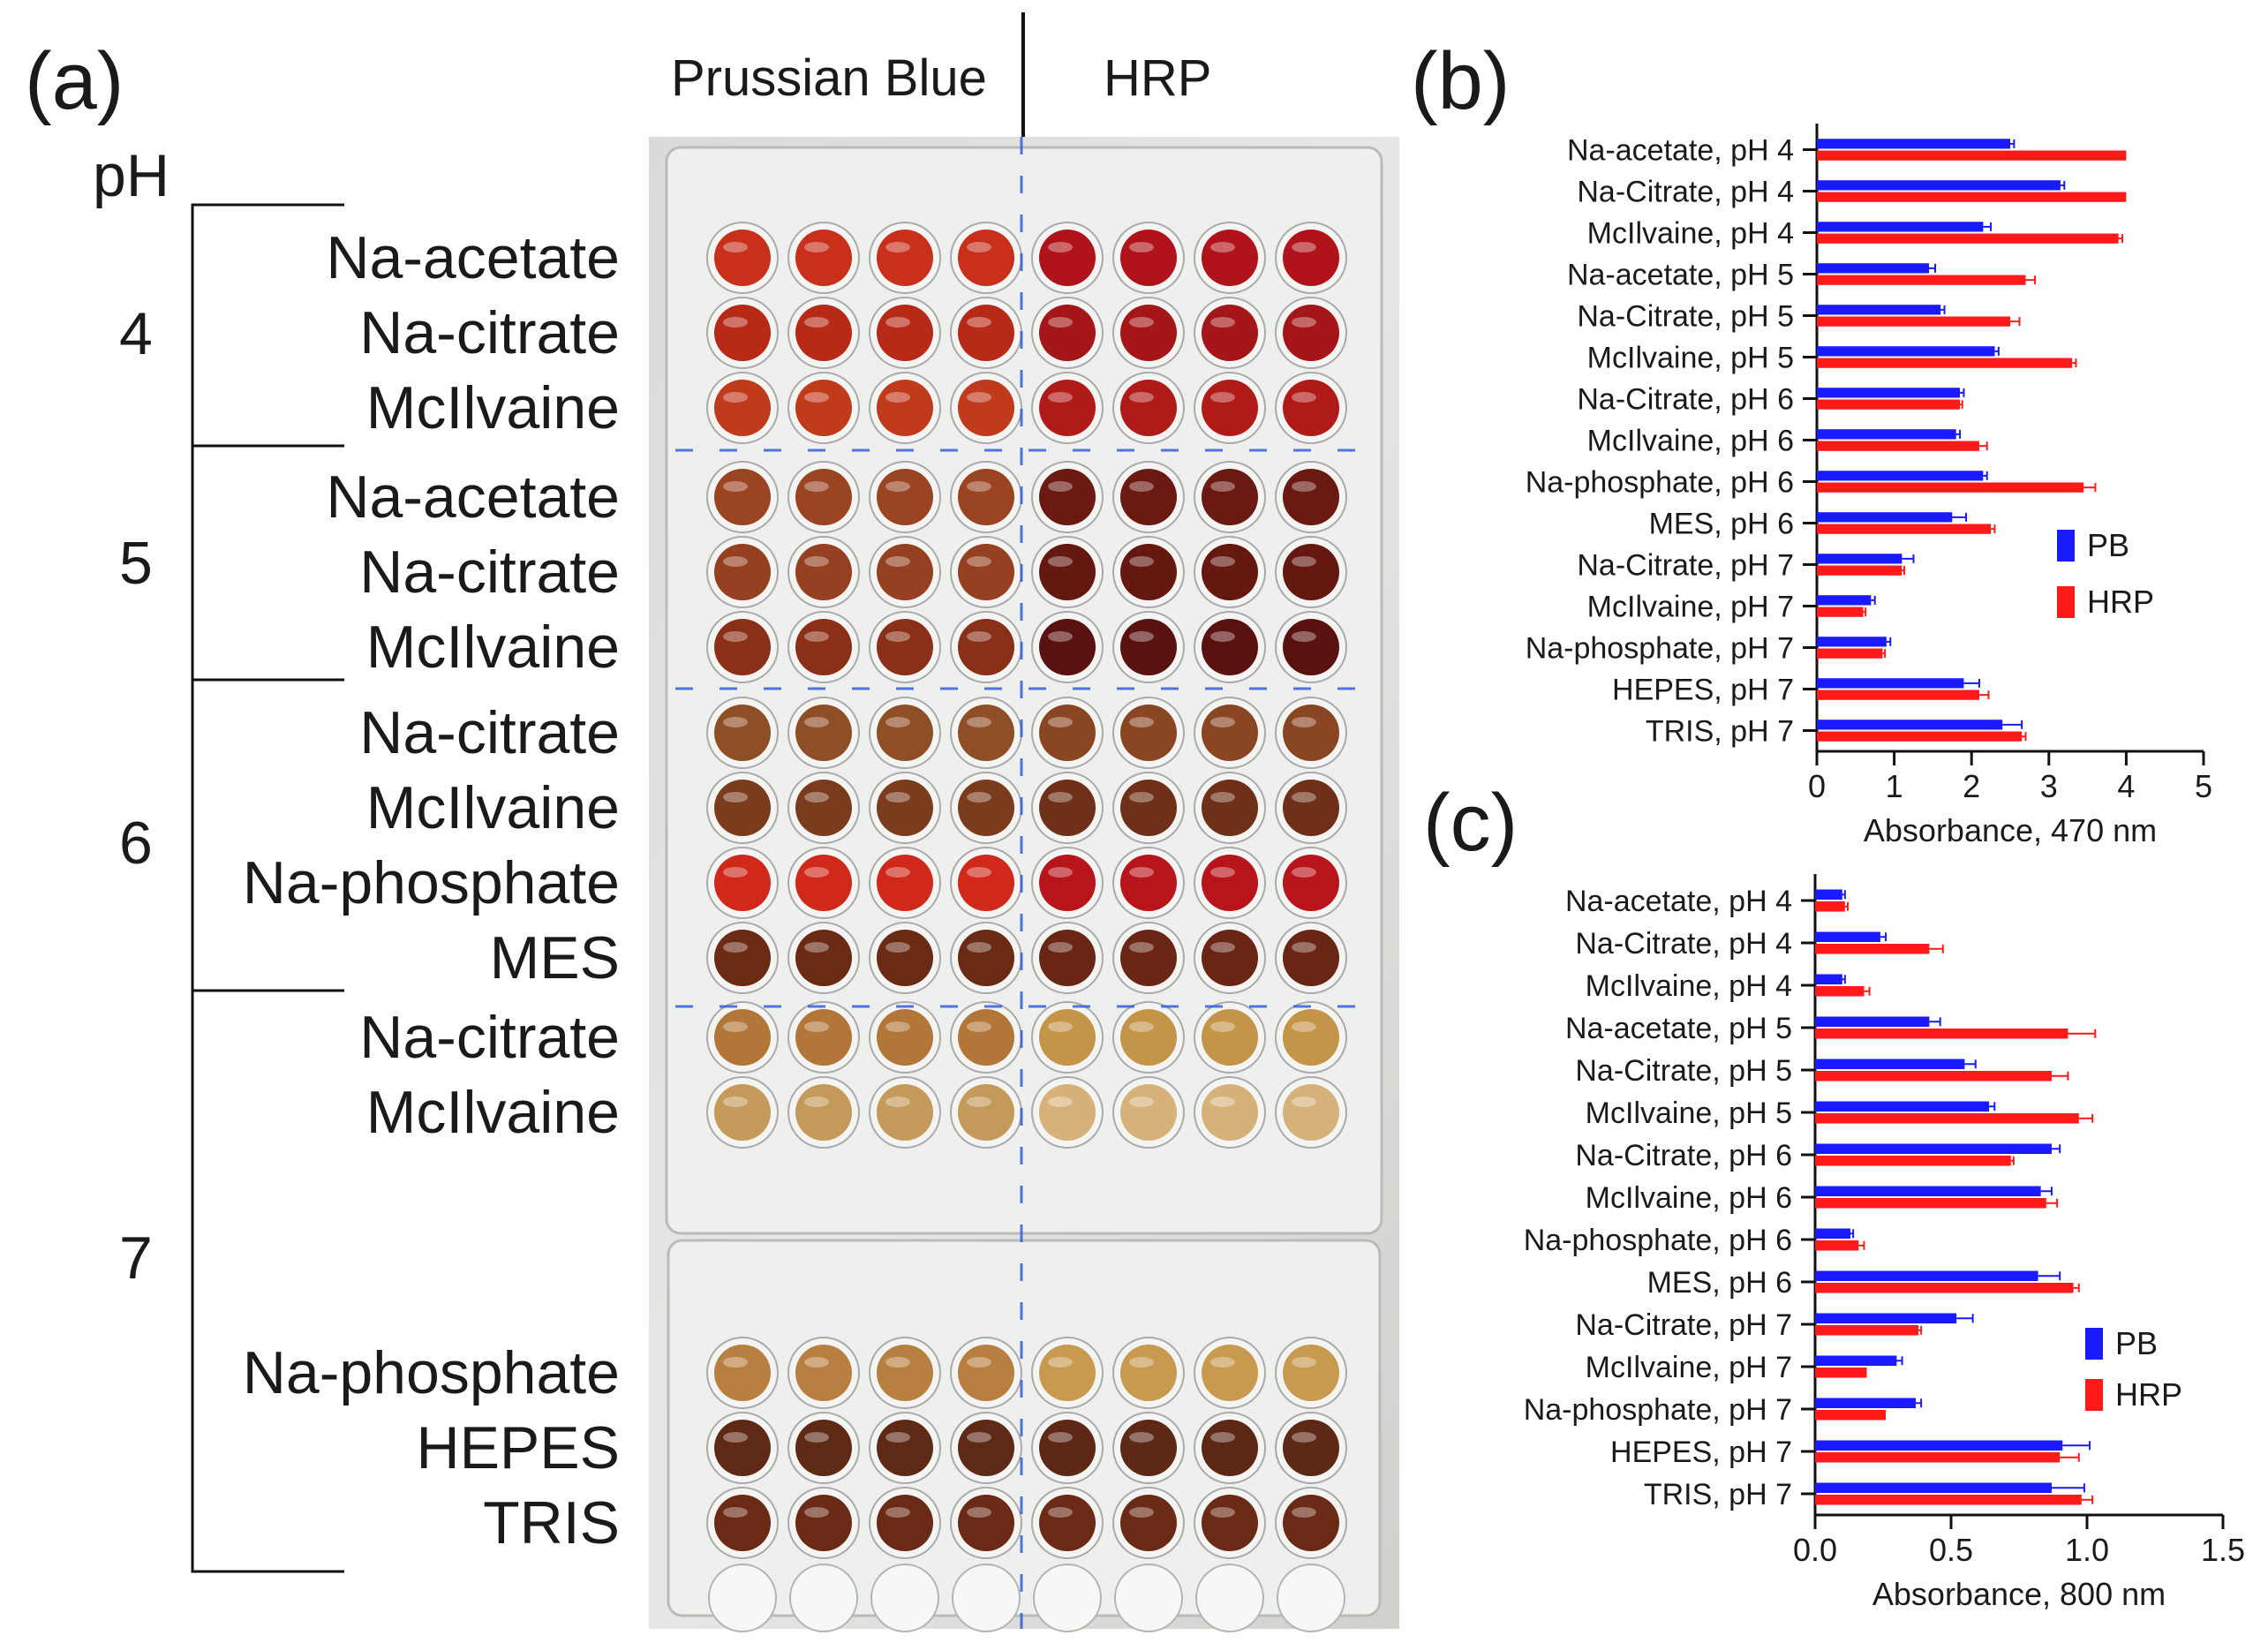 Image resolution: width=2268 pixels, height=1643 pixels. Describe the element at coordinates (2108, 545) in the screenshot. I see `legend-label-pb: PB` at that location.